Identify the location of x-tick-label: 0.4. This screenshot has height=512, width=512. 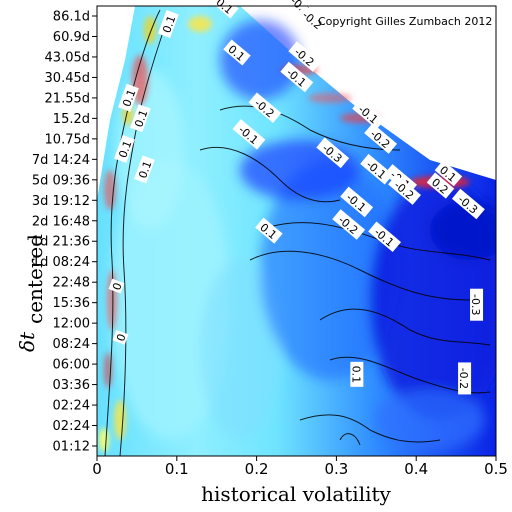
(416, 469).